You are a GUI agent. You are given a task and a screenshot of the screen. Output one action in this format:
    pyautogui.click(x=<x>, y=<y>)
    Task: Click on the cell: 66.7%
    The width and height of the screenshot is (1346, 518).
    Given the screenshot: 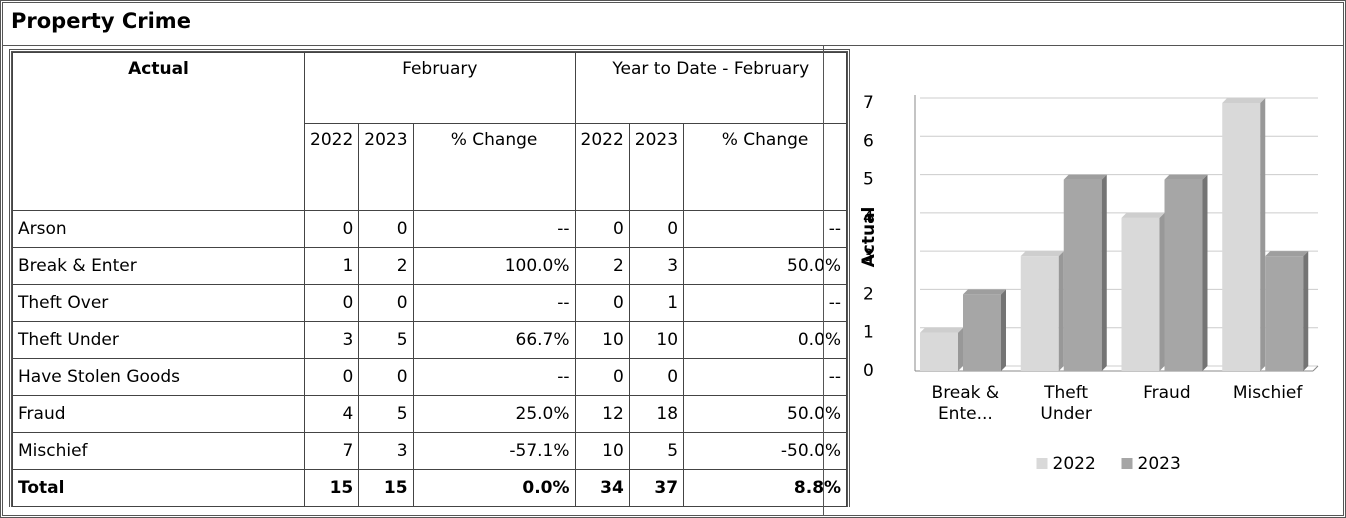 What is the action you would take?
    pyautogui.click(x=494, y=340)
    